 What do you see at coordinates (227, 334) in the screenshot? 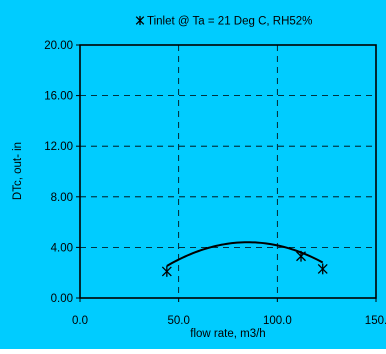
I see `x-axis-label: flow rate, m3/h` at bounding box center [227, 334].